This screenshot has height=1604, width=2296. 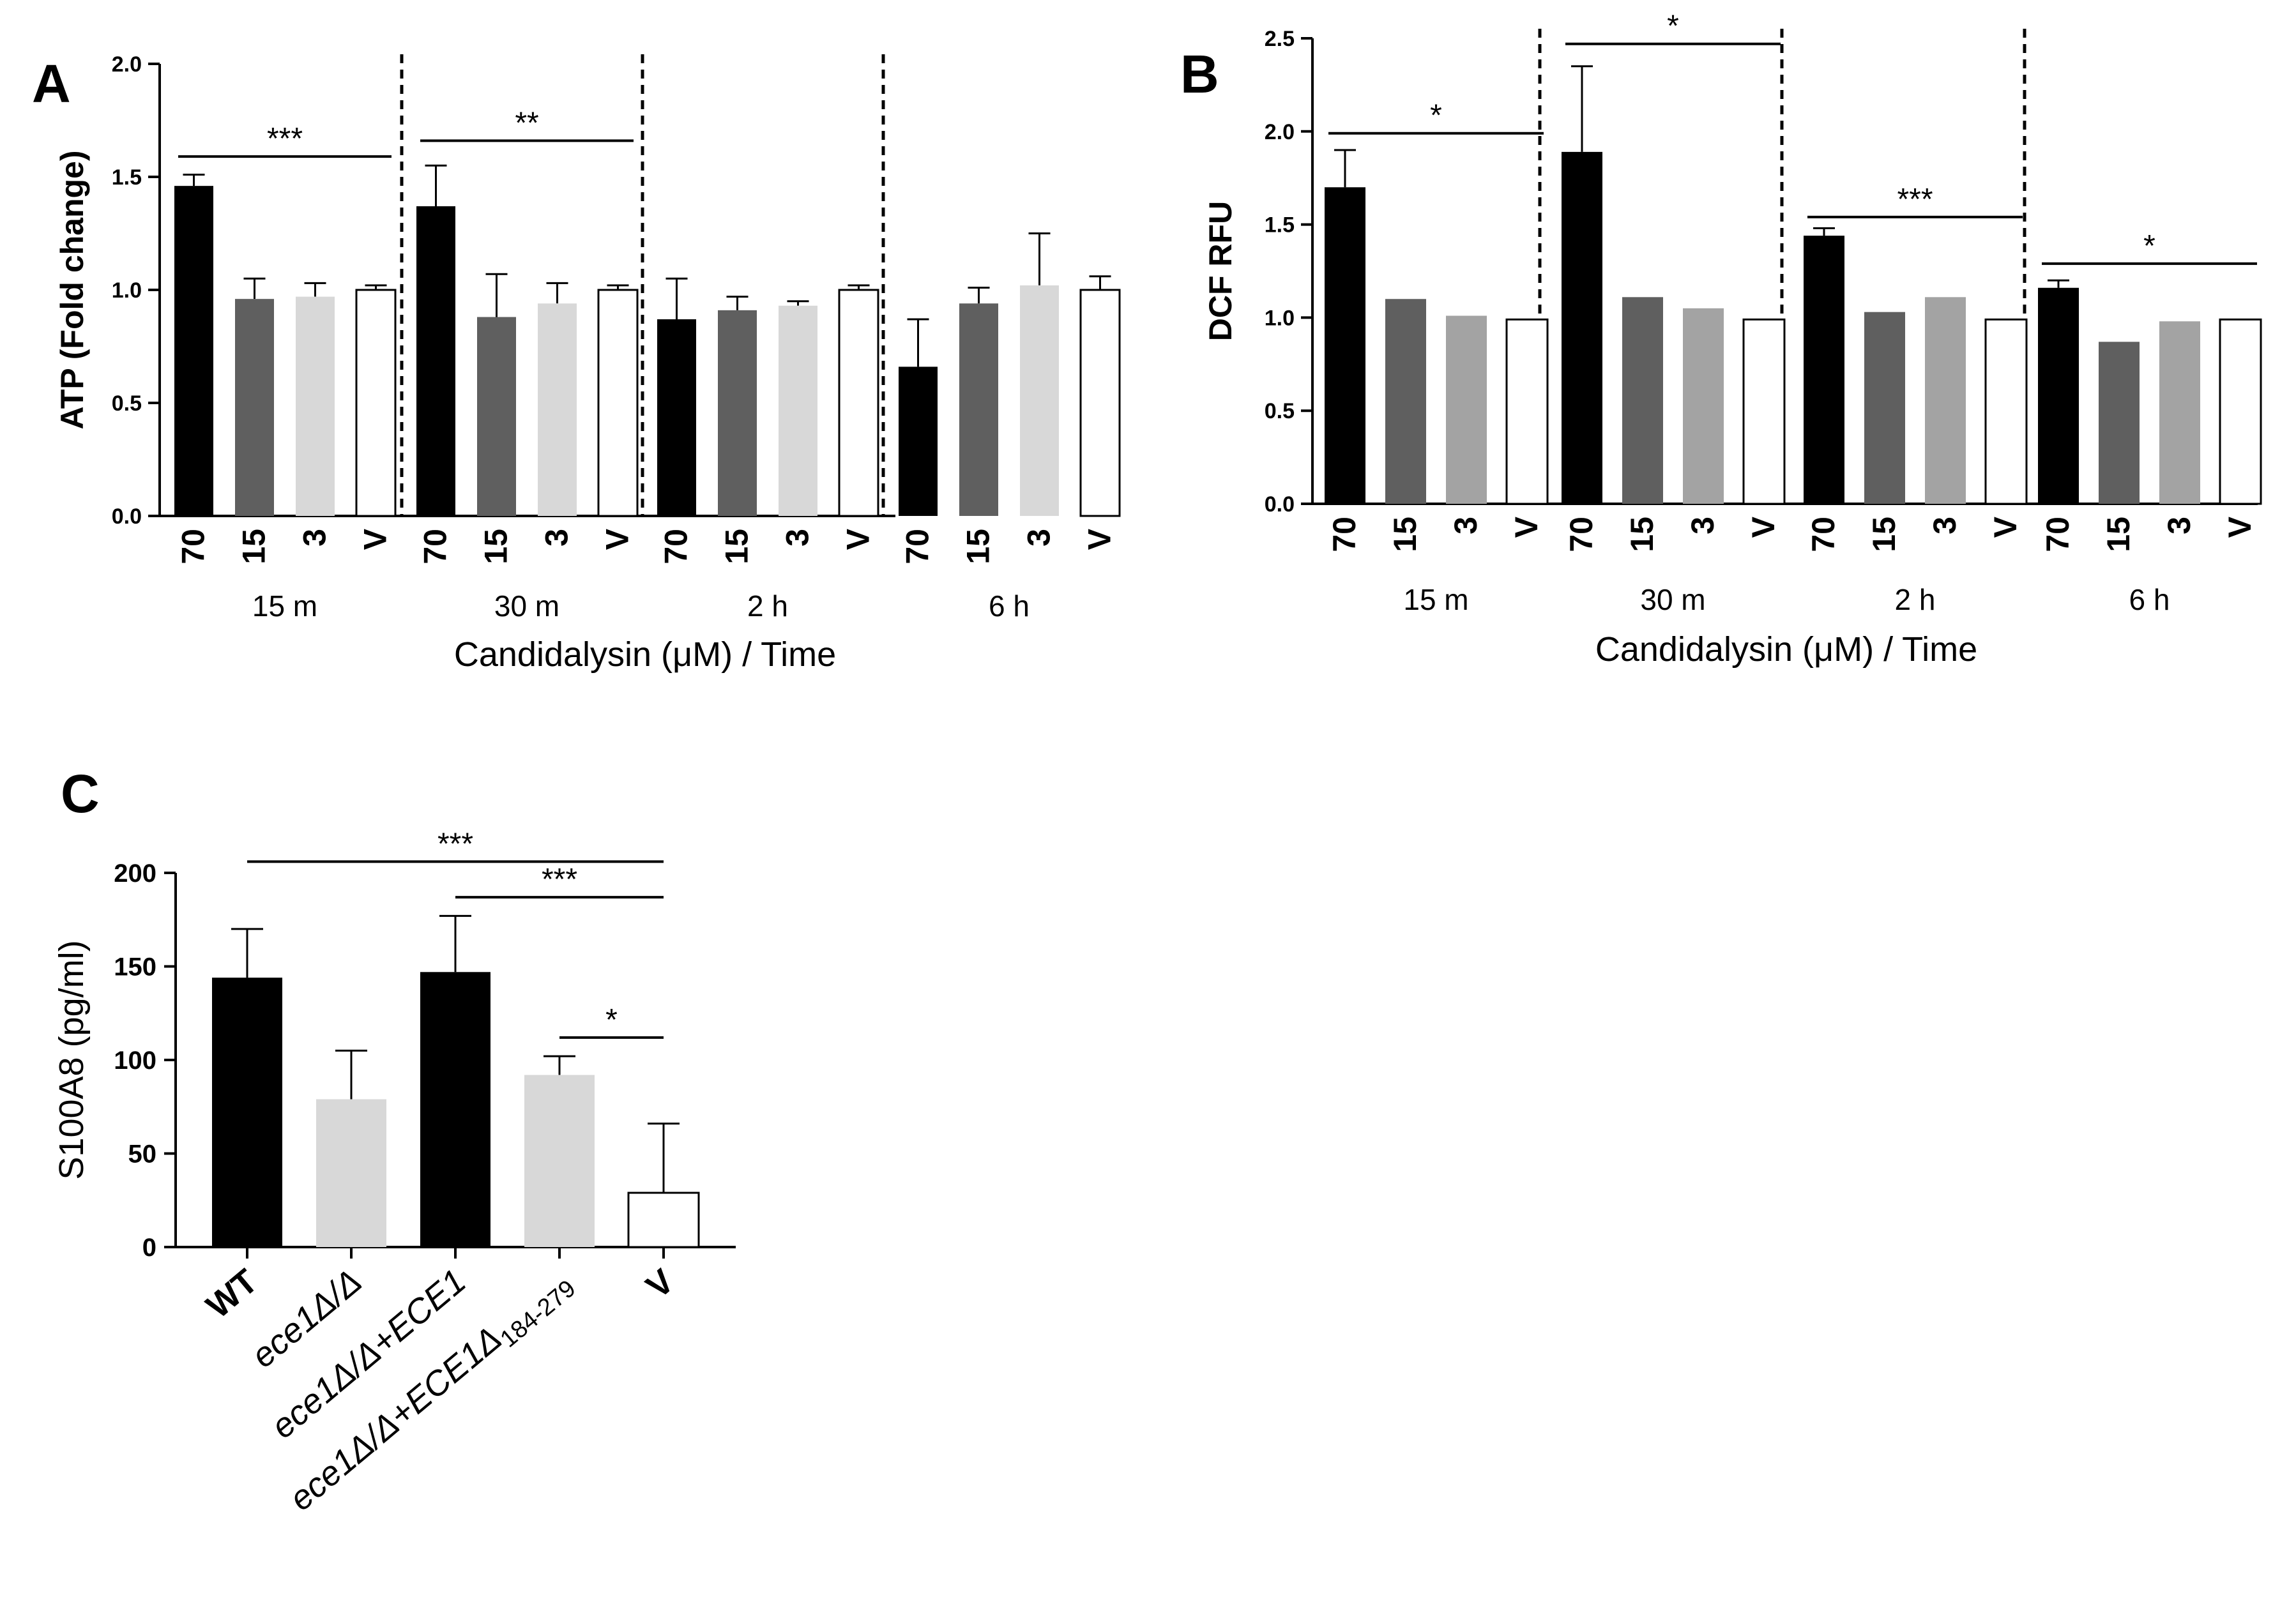 What do you see at coordinates (71, 1059) in the screenshot?
I see `y-axis-label: S100A8 (pg/ml)` at bounding box center [71, 1059].